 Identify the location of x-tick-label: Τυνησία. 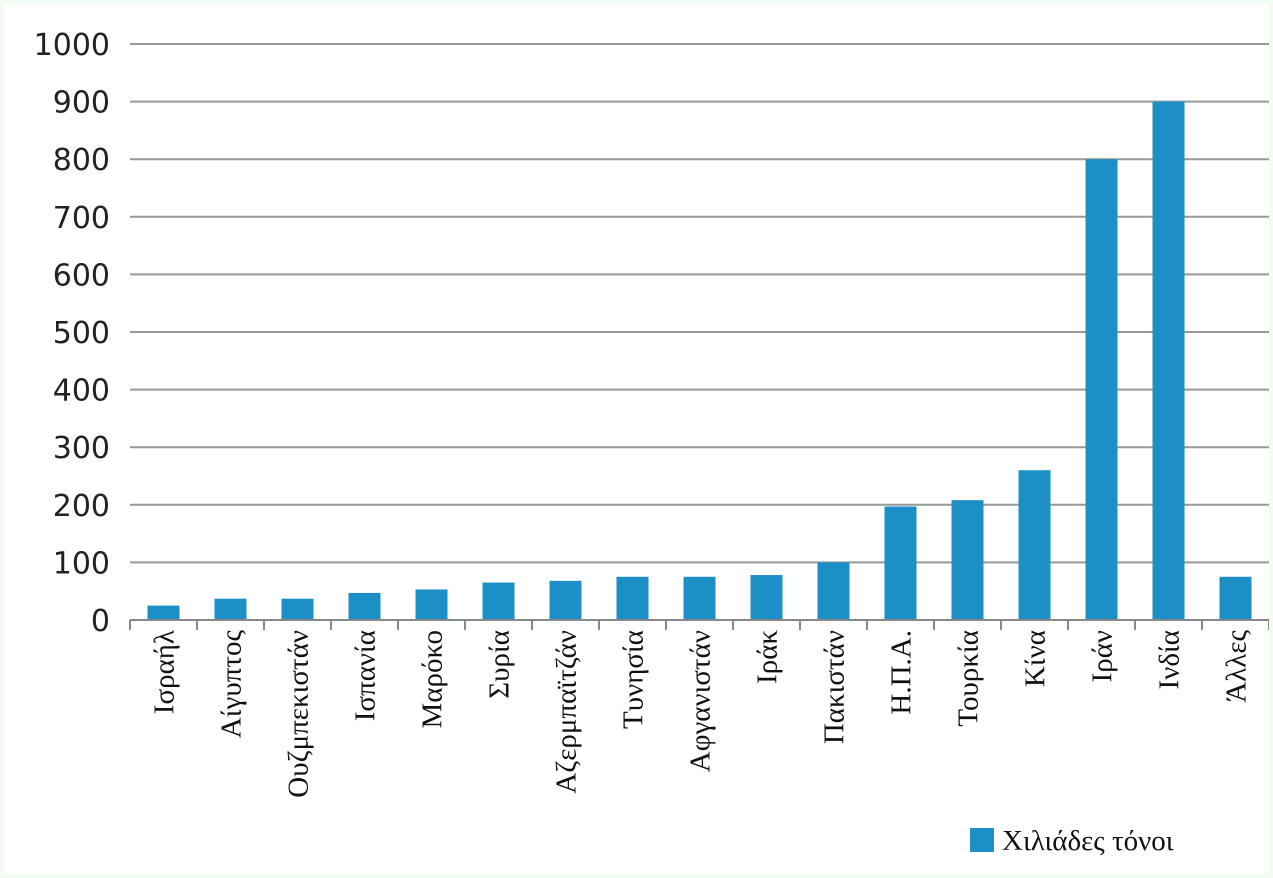
(634, 679).